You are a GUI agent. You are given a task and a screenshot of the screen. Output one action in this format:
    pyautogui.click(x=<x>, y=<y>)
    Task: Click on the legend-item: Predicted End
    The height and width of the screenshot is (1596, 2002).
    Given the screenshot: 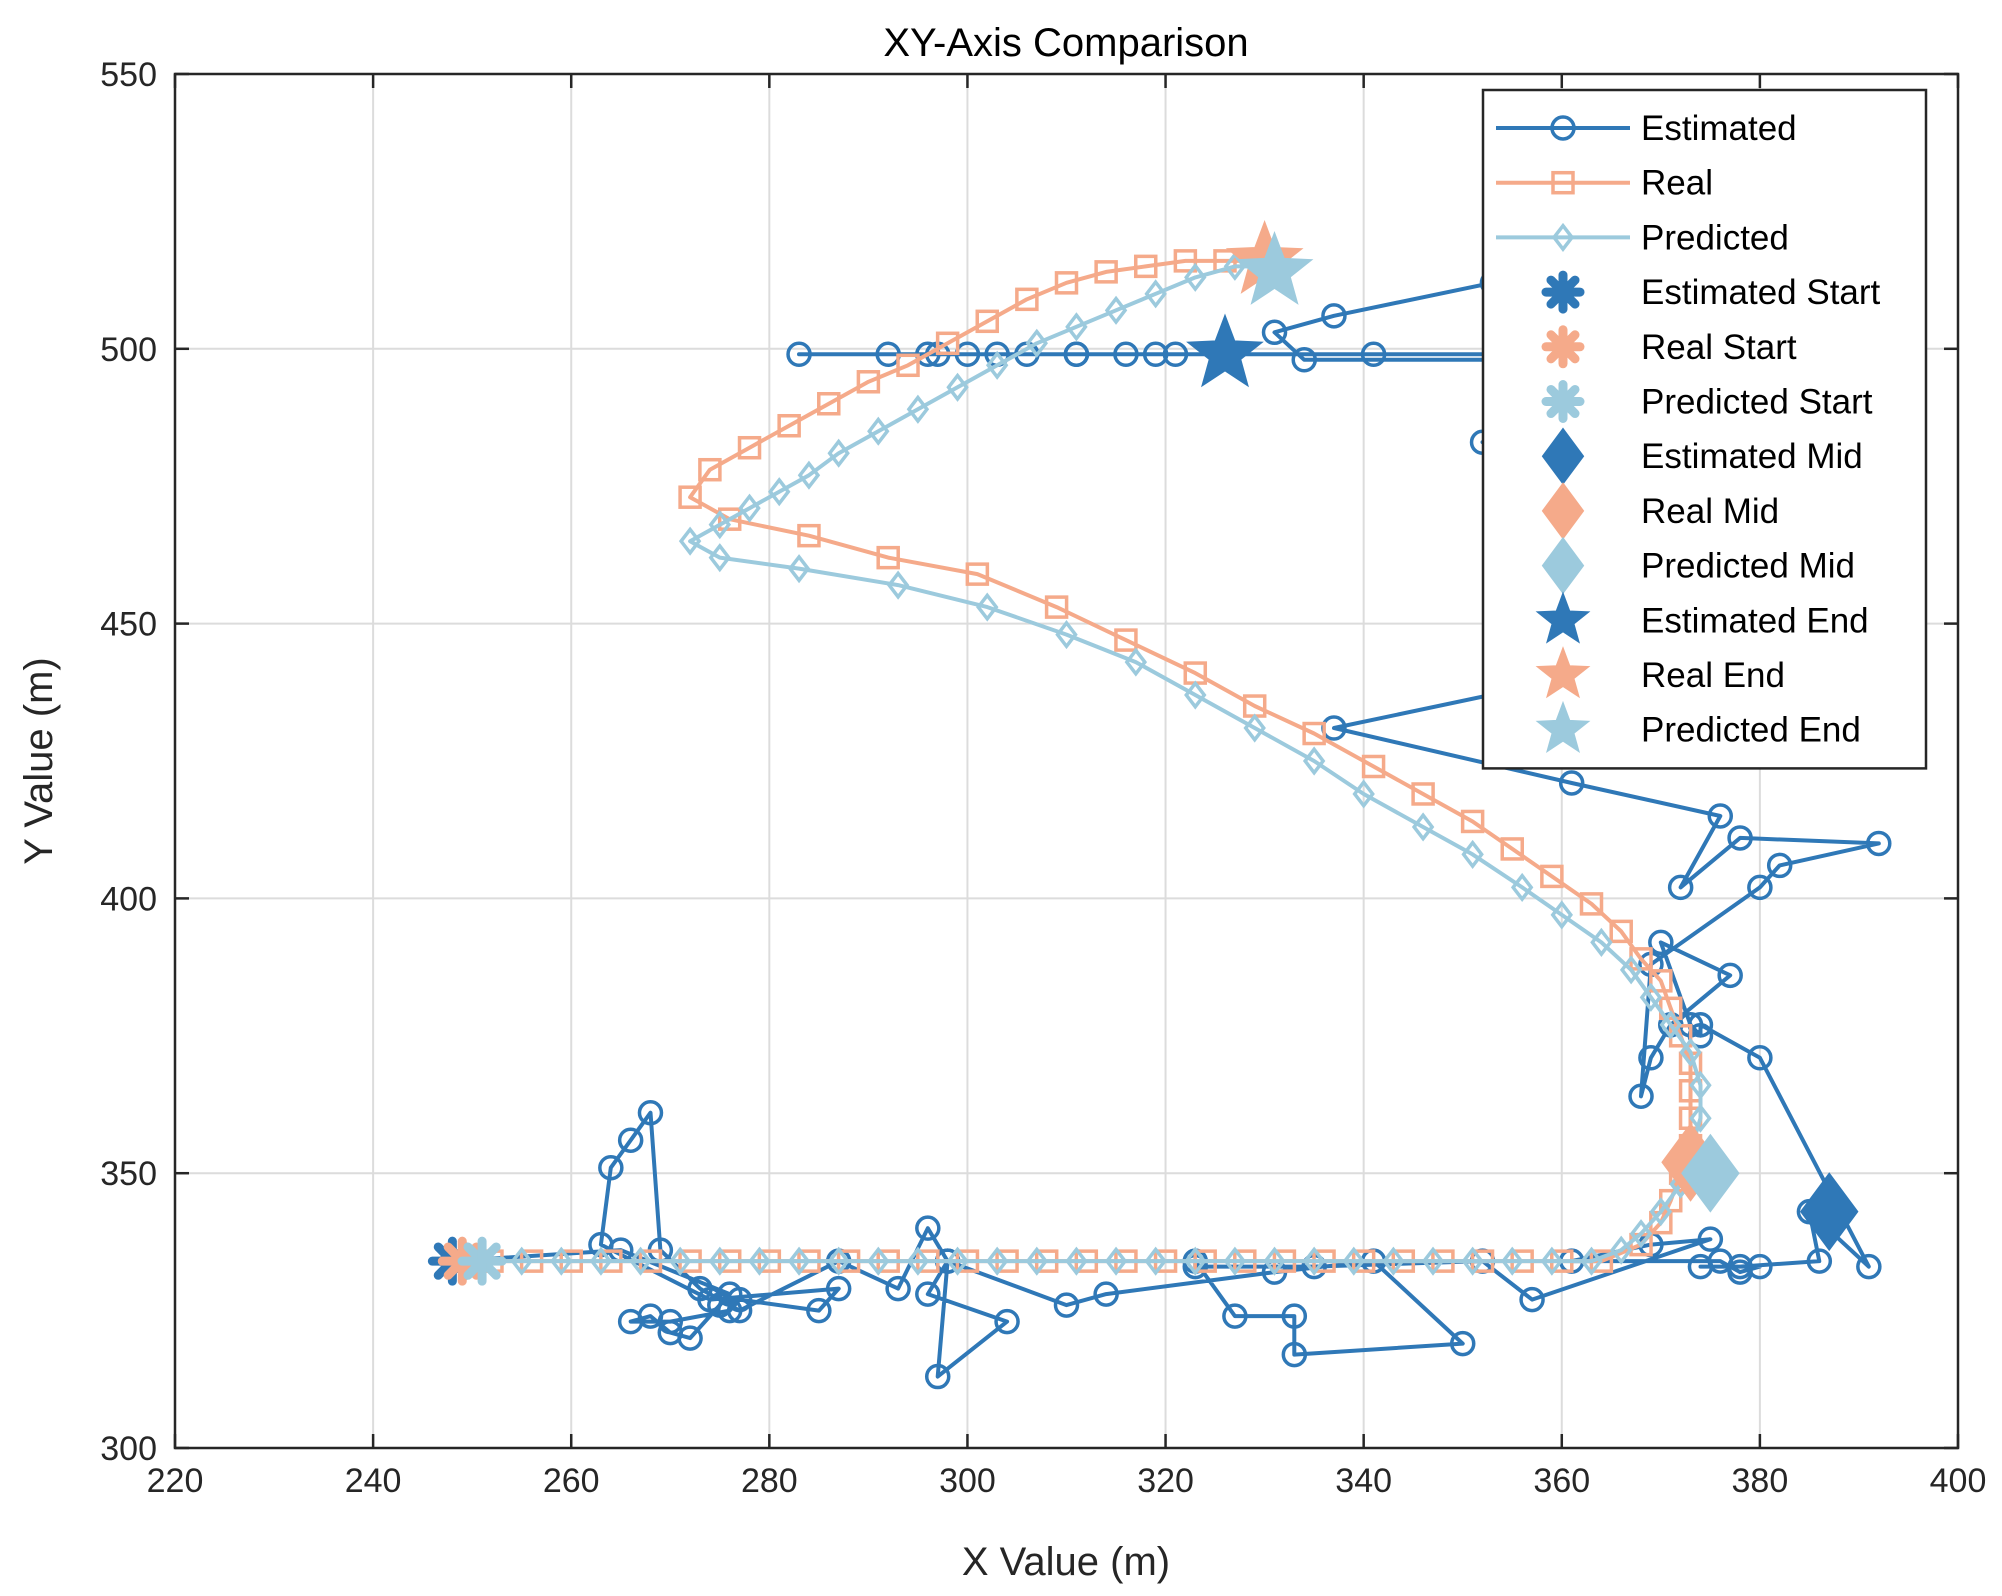 What is the action you would take?
    pyautogui.click(x=1698, y=727)
    